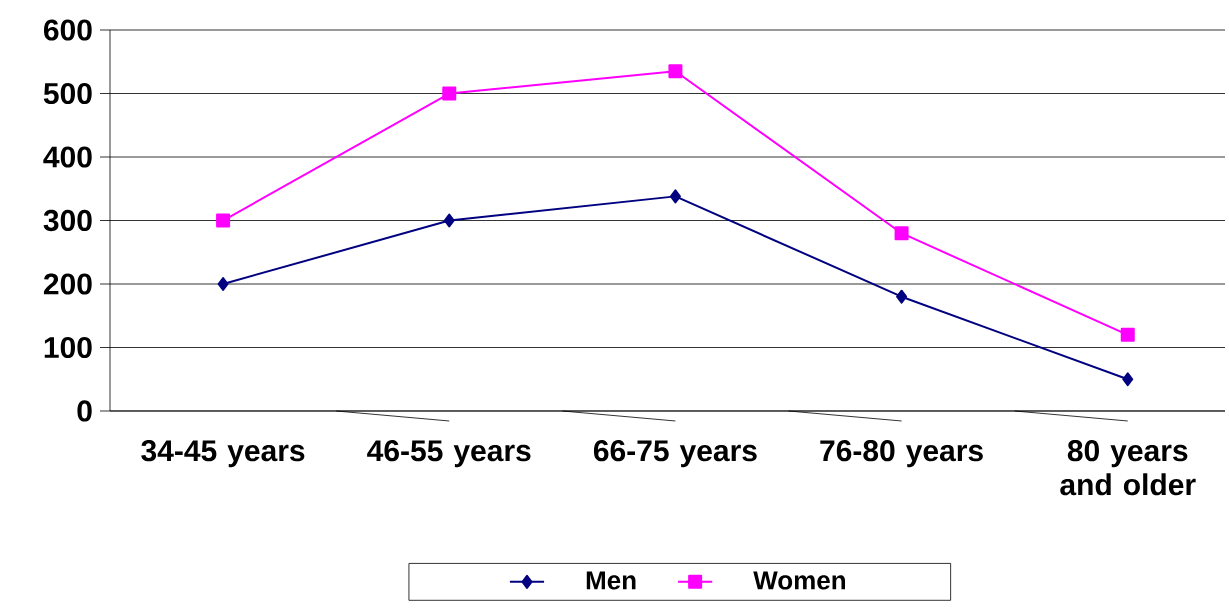 Image resolution: width=1229 pixels, height=612 pixels. What do you see at coordinates (67, 220) in the screenshot?
I see `y-tick-label: 300` at bounding box center [67, 220].